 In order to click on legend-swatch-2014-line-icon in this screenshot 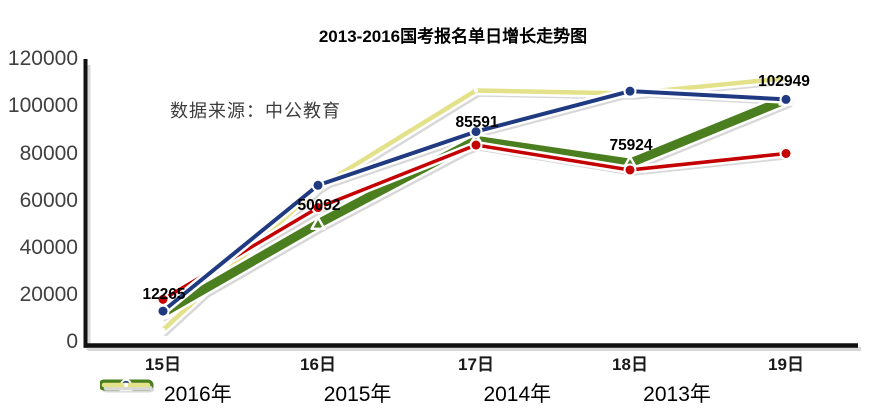, I will do `click(287, 390)`.